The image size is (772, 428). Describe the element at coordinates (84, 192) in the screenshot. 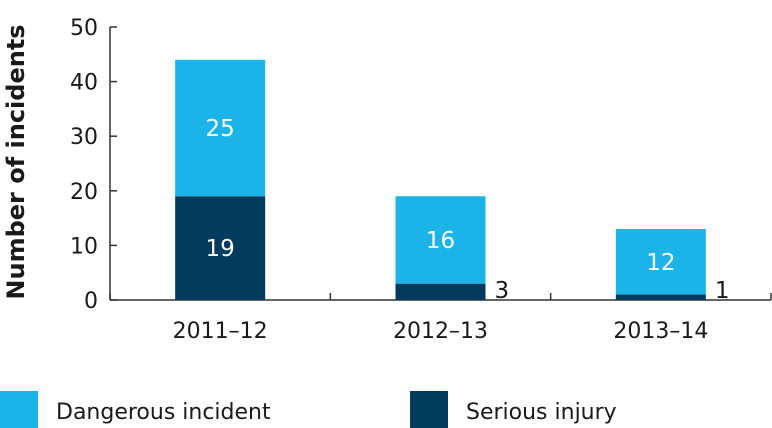

I see `y-tick-label: 20` at that location.